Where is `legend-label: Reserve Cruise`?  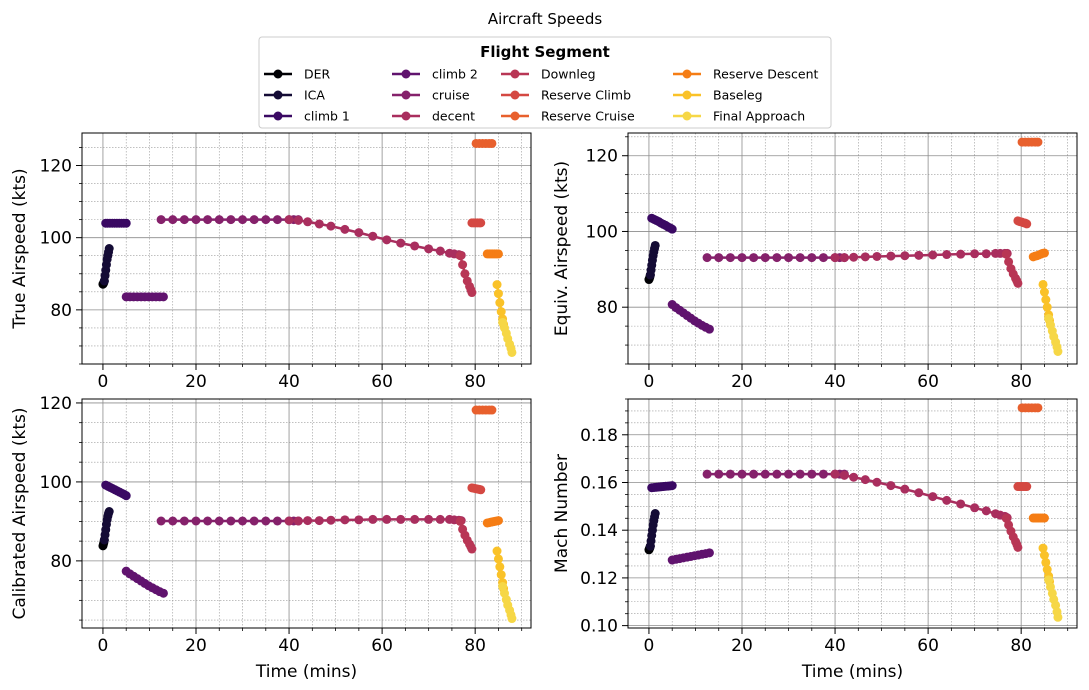
legend-label: Reserve Cruise is located at coordinates (588, 116).